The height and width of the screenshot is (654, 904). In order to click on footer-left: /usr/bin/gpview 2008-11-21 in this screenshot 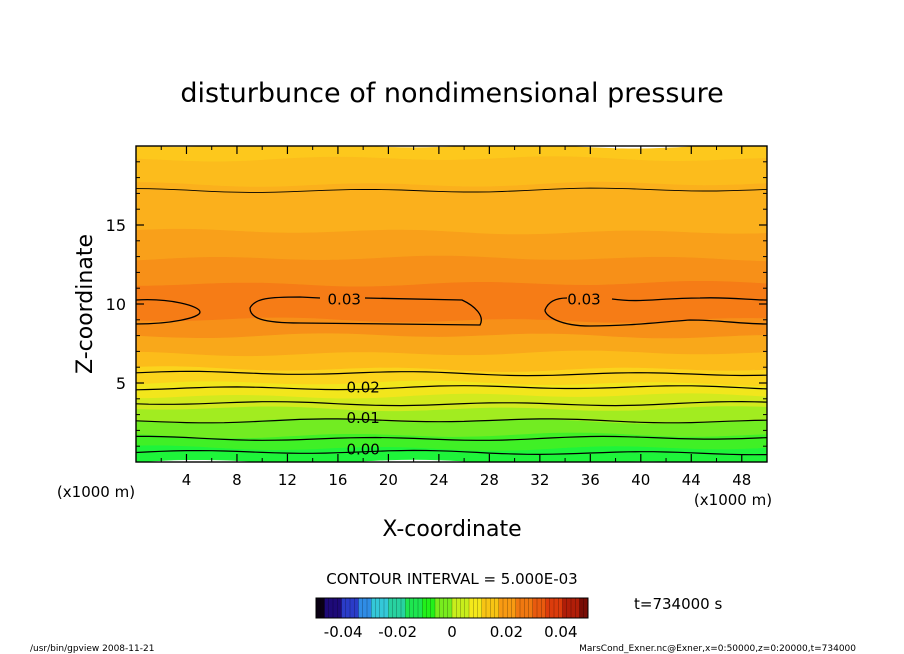, I will do `click(92, 649)`.